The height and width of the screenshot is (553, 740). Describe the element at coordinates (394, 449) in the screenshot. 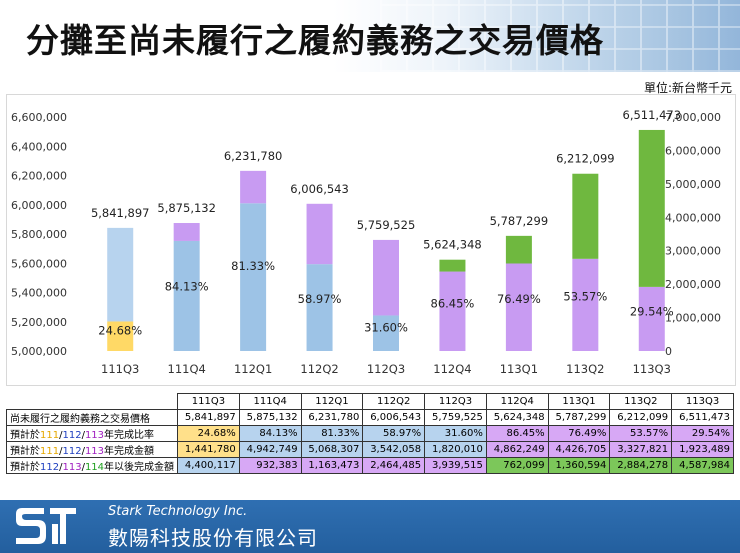

I see `table-cell: 3,542,058` at that location.